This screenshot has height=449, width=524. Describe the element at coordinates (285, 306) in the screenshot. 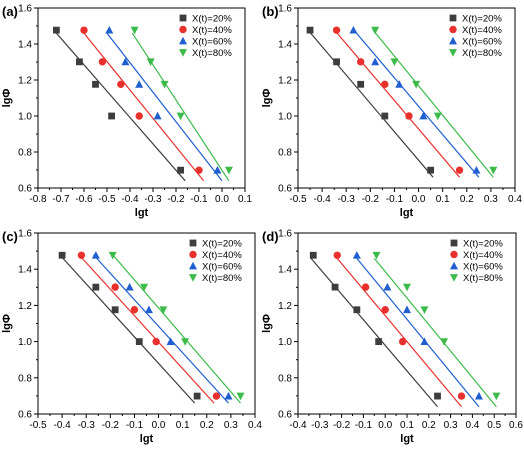

I see `y-tick-label: 1.2` at that location.